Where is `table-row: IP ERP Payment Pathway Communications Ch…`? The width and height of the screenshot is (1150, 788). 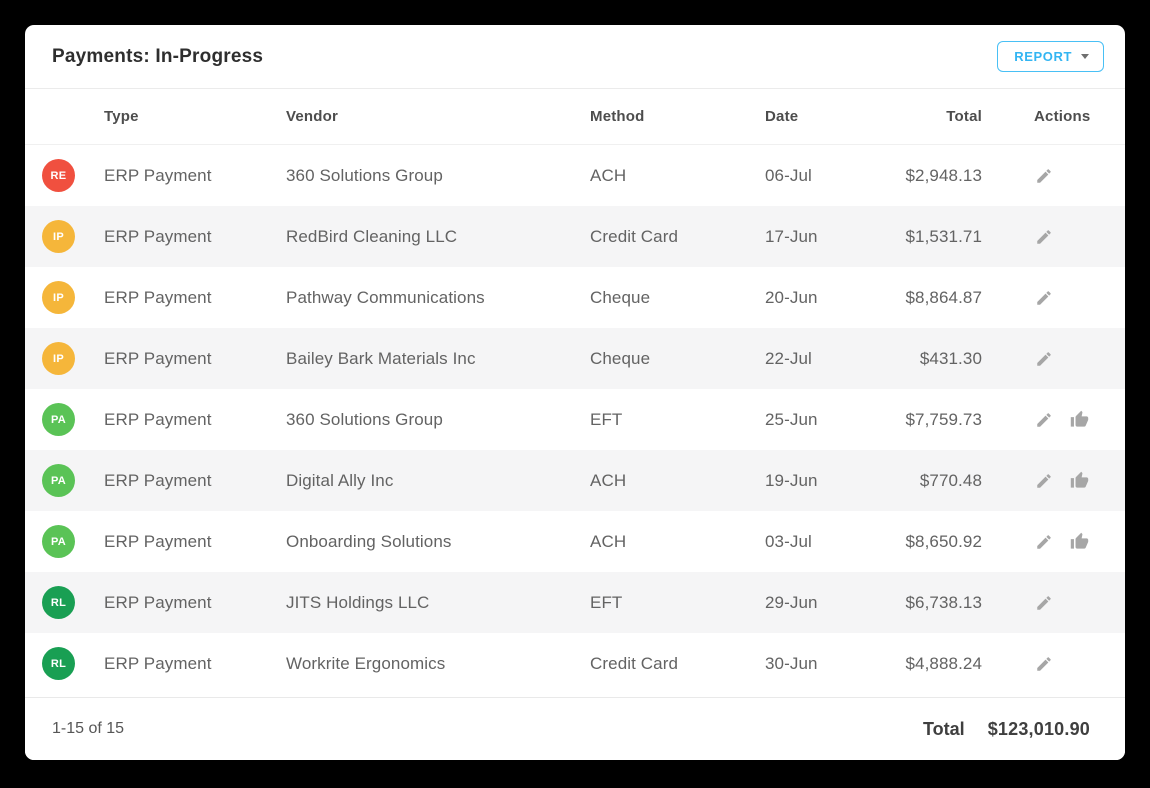 table-row: IP ERP Payment Pathway Communications Ch… is located at coordinates (575, 297).